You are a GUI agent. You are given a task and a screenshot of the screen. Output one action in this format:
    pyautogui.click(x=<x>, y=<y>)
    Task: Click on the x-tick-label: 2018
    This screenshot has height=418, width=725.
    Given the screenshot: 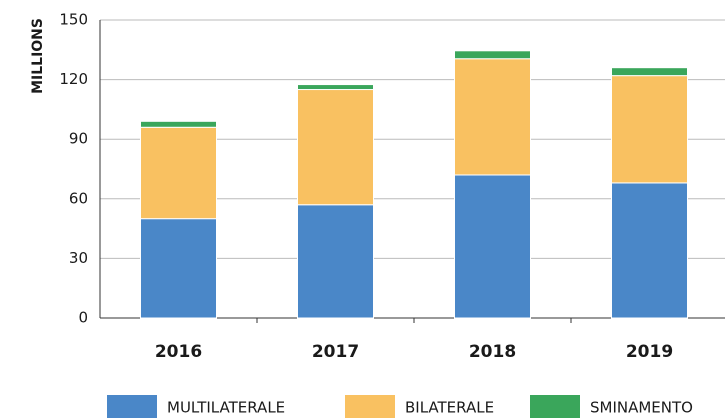 What is the action you would take?
    pyautogui.click(x=492, y=352)
    